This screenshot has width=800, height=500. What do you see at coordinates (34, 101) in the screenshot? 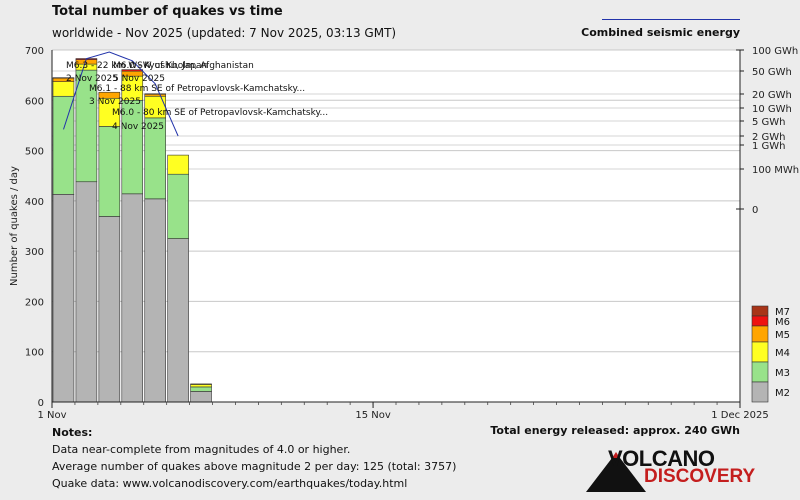
I see `y-tick-label: 600` at bounding box center [34, 101].